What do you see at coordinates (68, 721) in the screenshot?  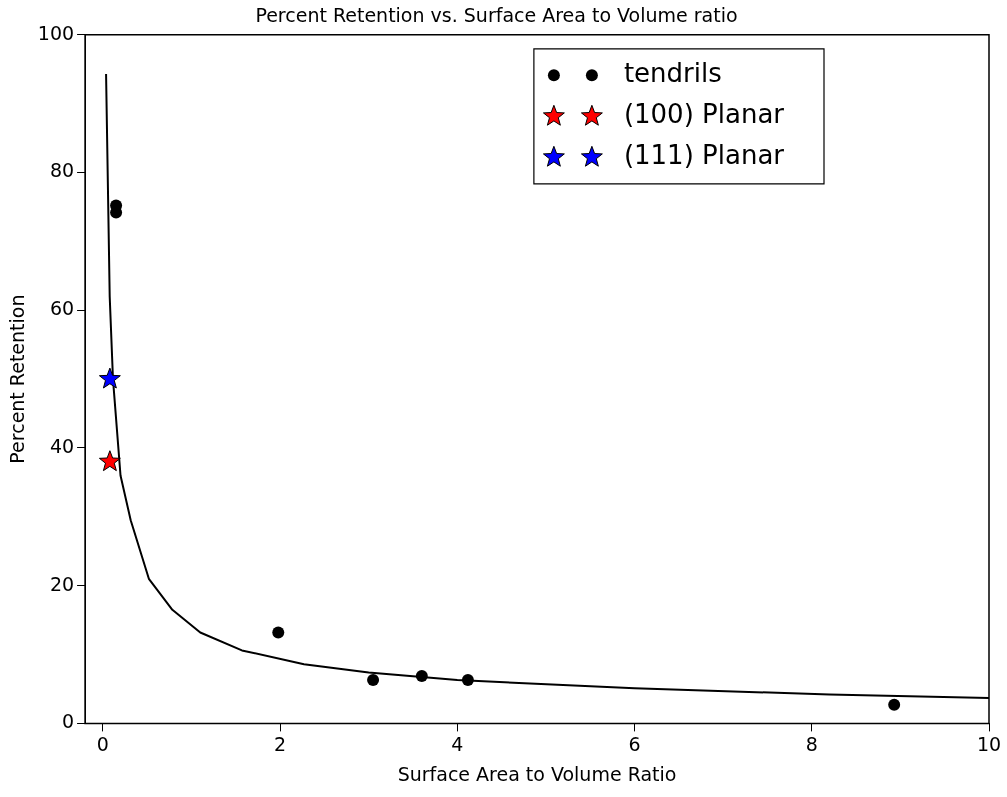 I see `y-tick-label: 0` at bounding box center [68, 721].